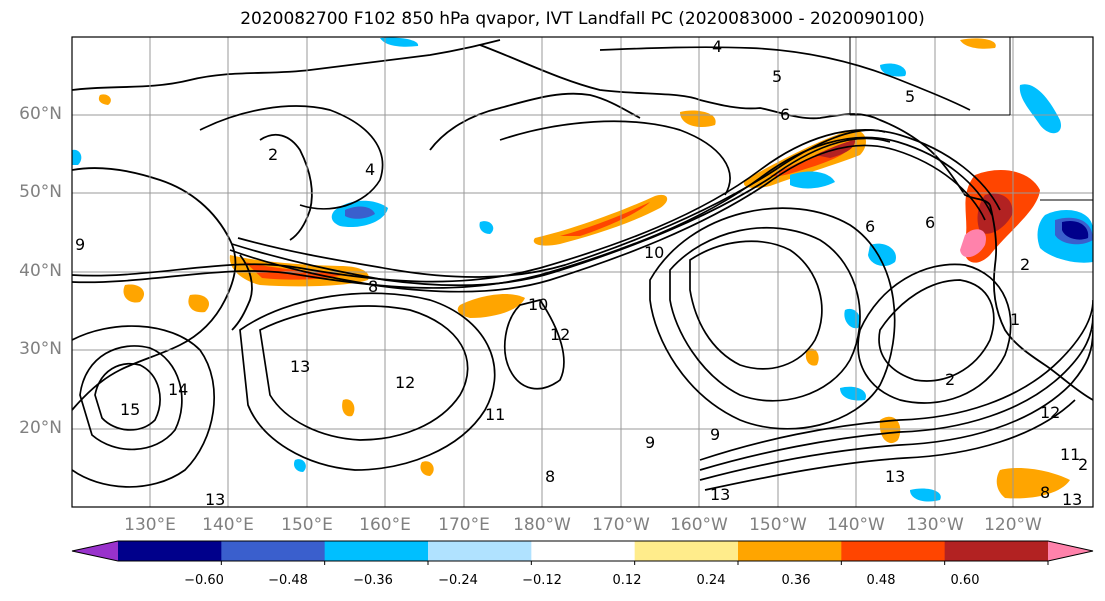 The height and width of the screenshot is (601, 1105). What do you see at coordinates (373, 580) in the screenshot?
I see `colorbar-tick-label: −0.36` at bounding box center [373, 580].